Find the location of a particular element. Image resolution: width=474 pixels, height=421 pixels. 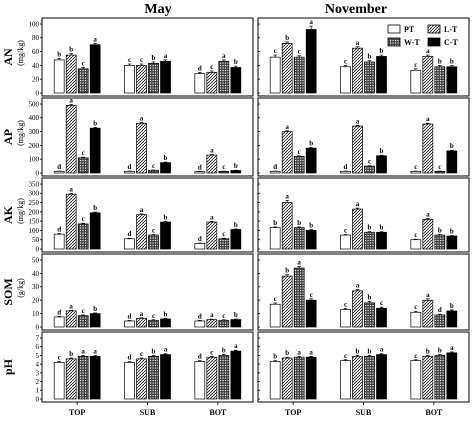

bar-w-t-top is located at coordinates (299, 75).